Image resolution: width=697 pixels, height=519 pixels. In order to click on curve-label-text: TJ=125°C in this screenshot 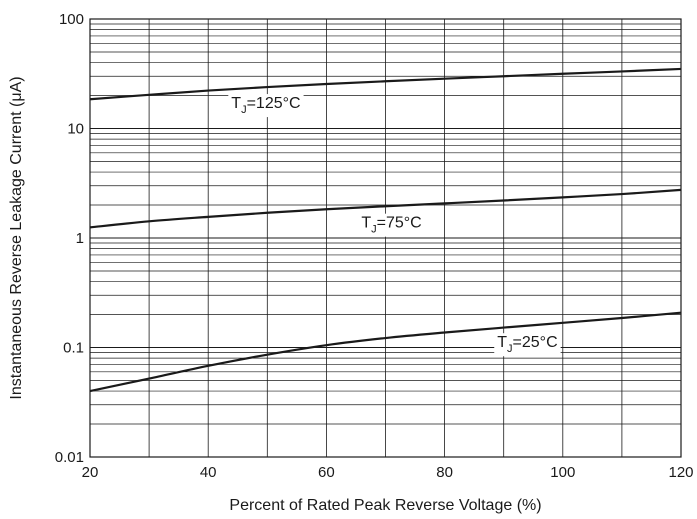, I will do `click(265, 105)`.